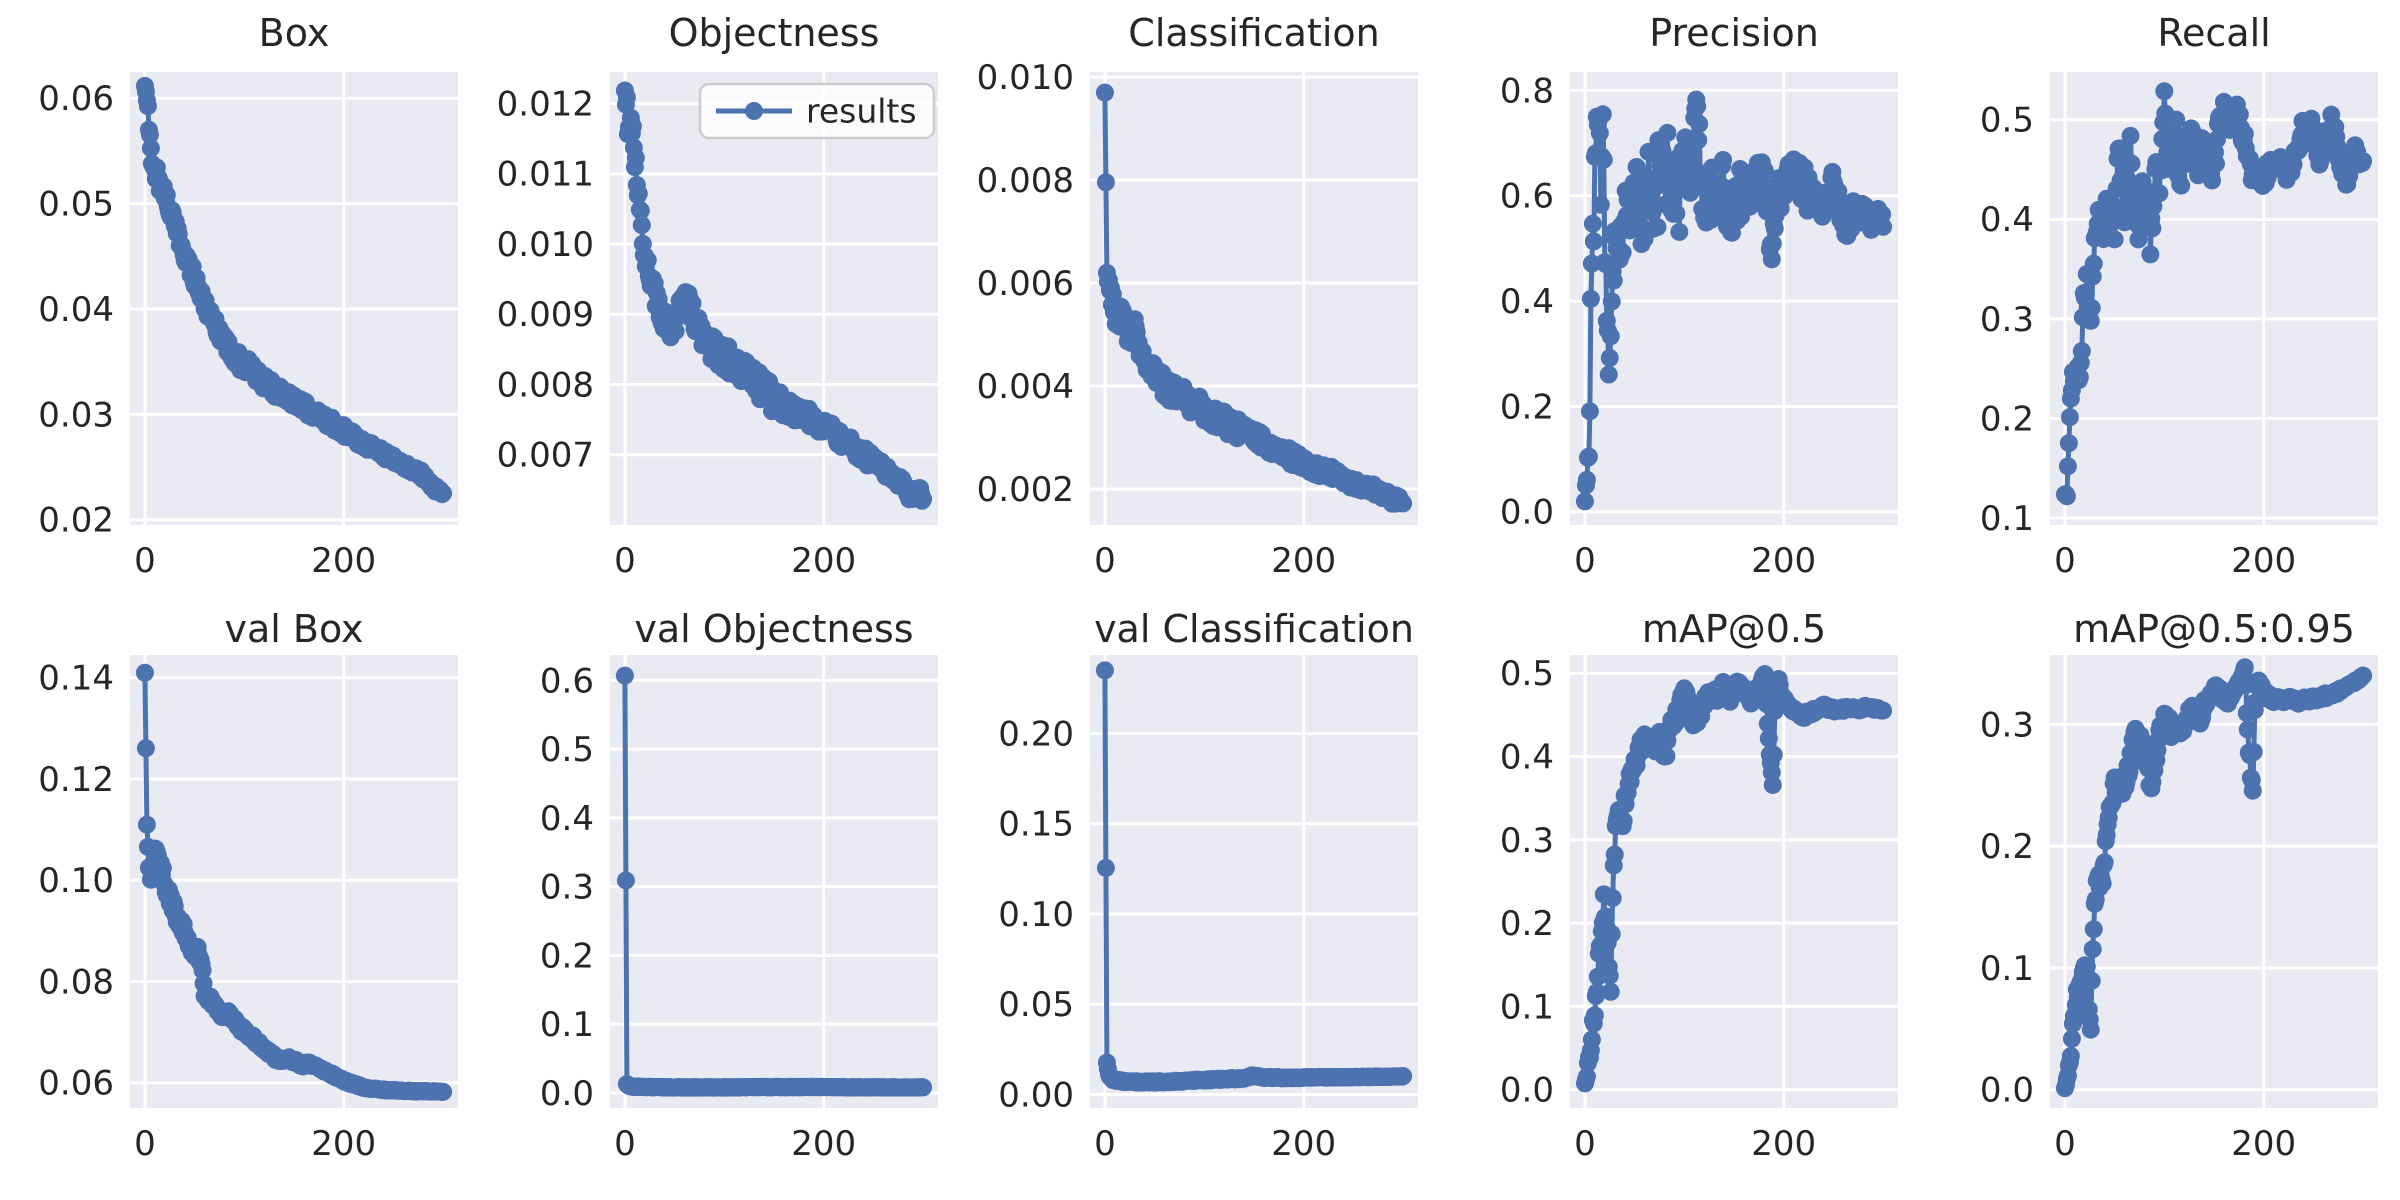 The height and width of the screenshot is (1200, 2400). What do you see at coordinates (76, 679) in the screenshot?
I see `ytick-label: 0.14` at bounding box center [76, 679].